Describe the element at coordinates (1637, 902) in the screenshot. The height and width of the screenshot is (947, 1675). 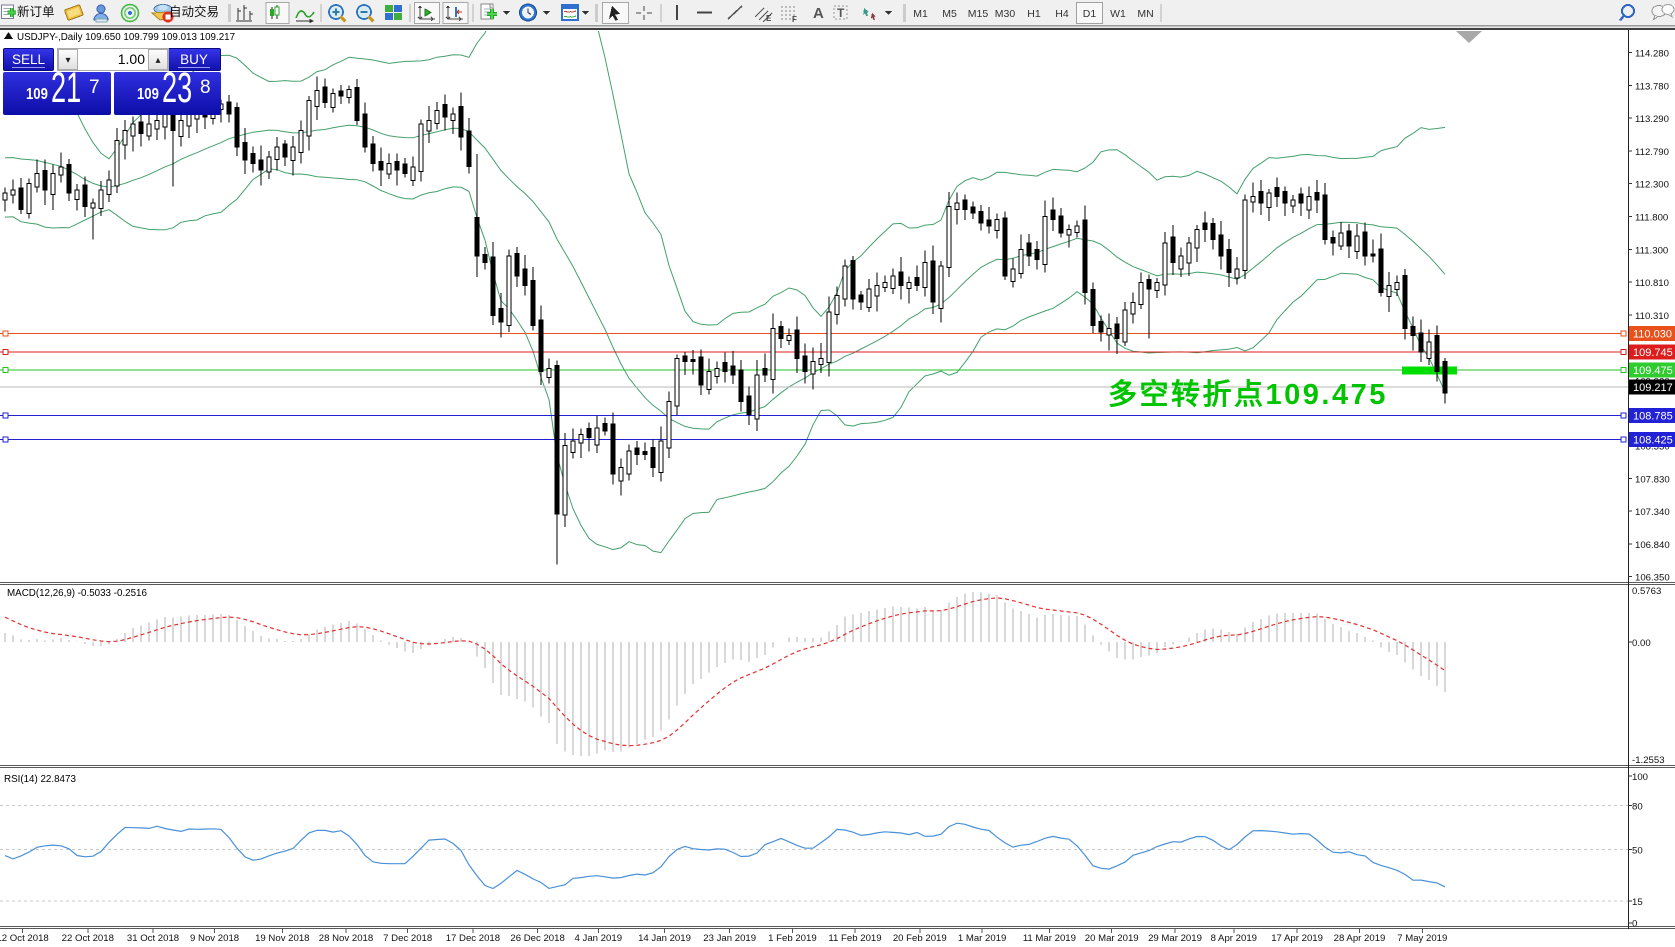
I see `svg-text: 15` at that location.